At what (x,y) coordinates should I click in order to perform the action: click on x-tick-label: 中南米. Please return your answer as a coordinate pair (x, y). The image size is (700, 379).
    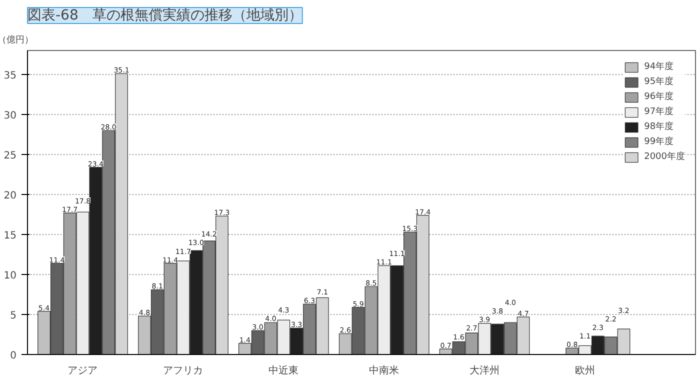
    Looking at the image, I should click on (384, 370).